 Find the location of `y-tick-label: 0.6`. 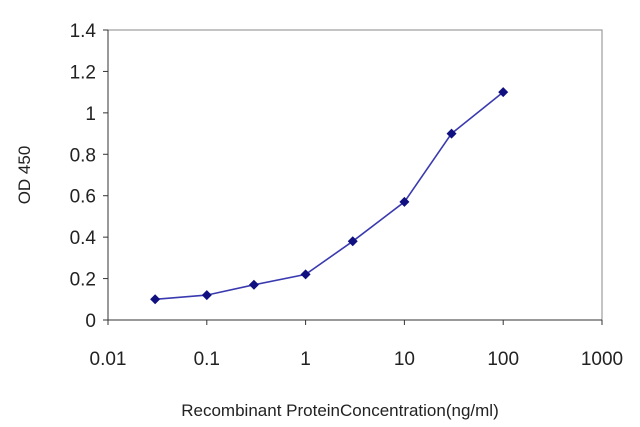

y-tick-label: 0.6 is located at coordinates (83, 197).